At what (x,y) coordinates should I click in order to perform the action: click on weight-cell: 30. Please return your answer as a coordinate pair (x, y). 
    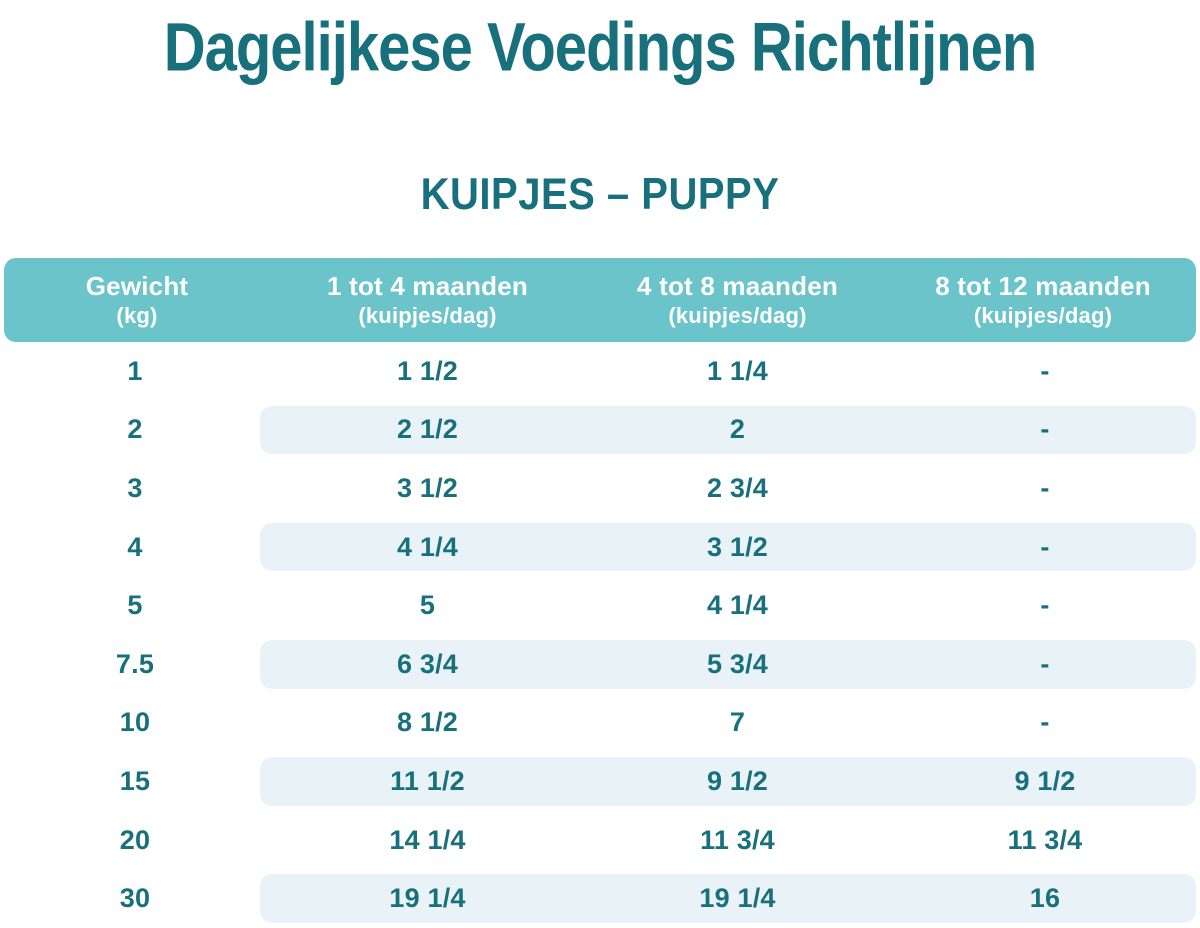
    Looking at the image, I should click on (135, 898).